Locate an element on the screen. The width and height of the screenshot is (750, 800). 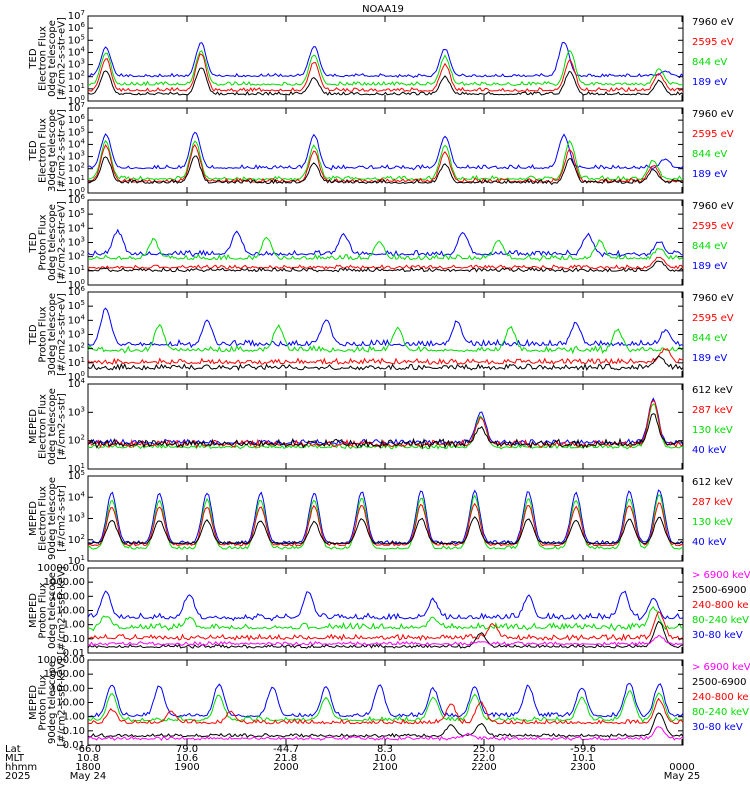
y-tick-label: 1000.00 is located at coordinates (64, 674).